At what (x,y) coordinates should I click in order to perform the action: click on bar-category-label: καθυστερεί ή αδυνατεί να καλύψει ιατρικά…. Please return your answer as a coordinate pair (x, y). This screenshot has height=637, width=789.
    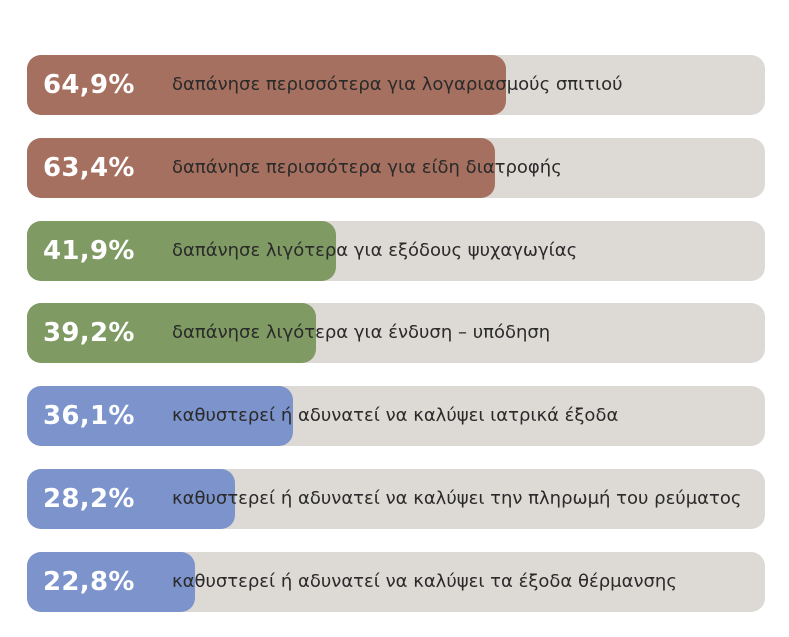
    Looking at the image, I should click on (395, 416).